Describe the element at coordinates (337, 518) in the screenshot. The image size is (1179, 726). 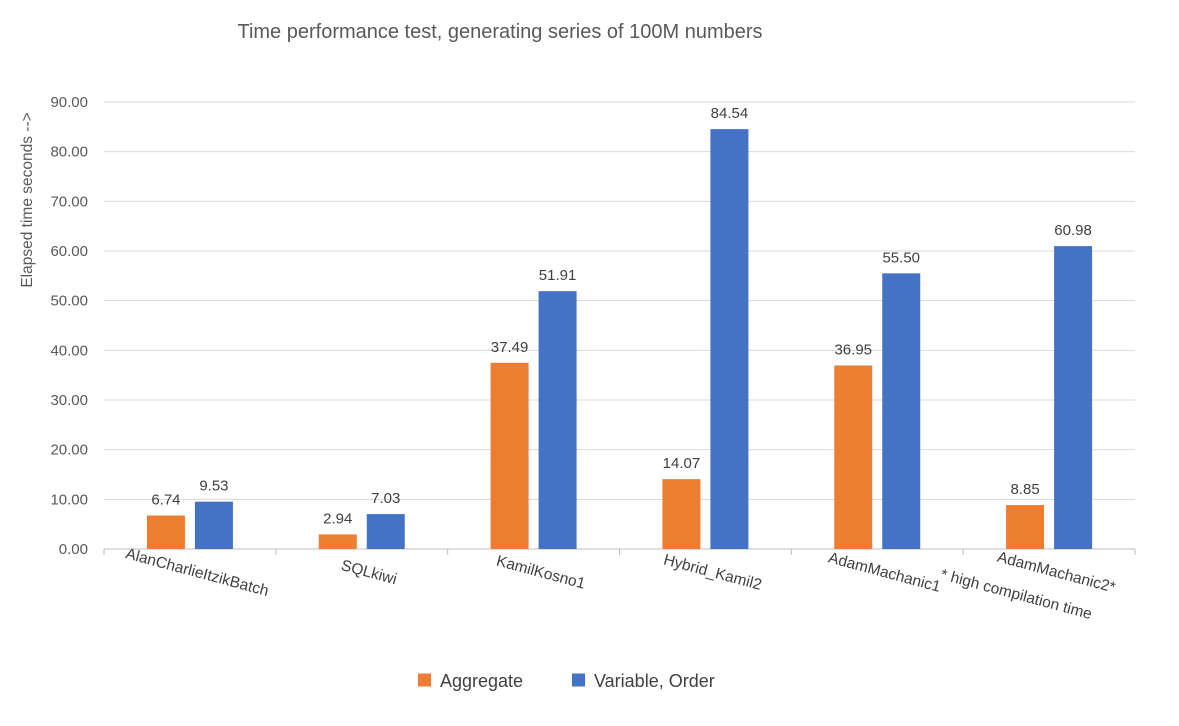
I see `data-label: 2.94` at that location.